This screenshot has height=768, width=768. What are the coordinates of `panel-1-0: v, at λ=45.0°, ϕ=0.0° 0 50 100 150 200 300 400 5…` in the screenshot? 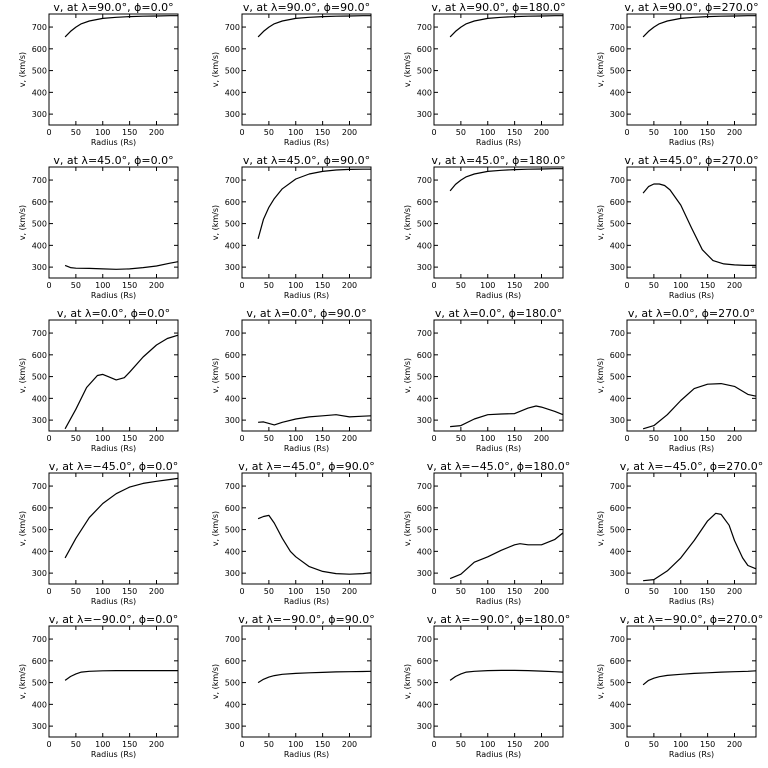 It's located at (98, 227).